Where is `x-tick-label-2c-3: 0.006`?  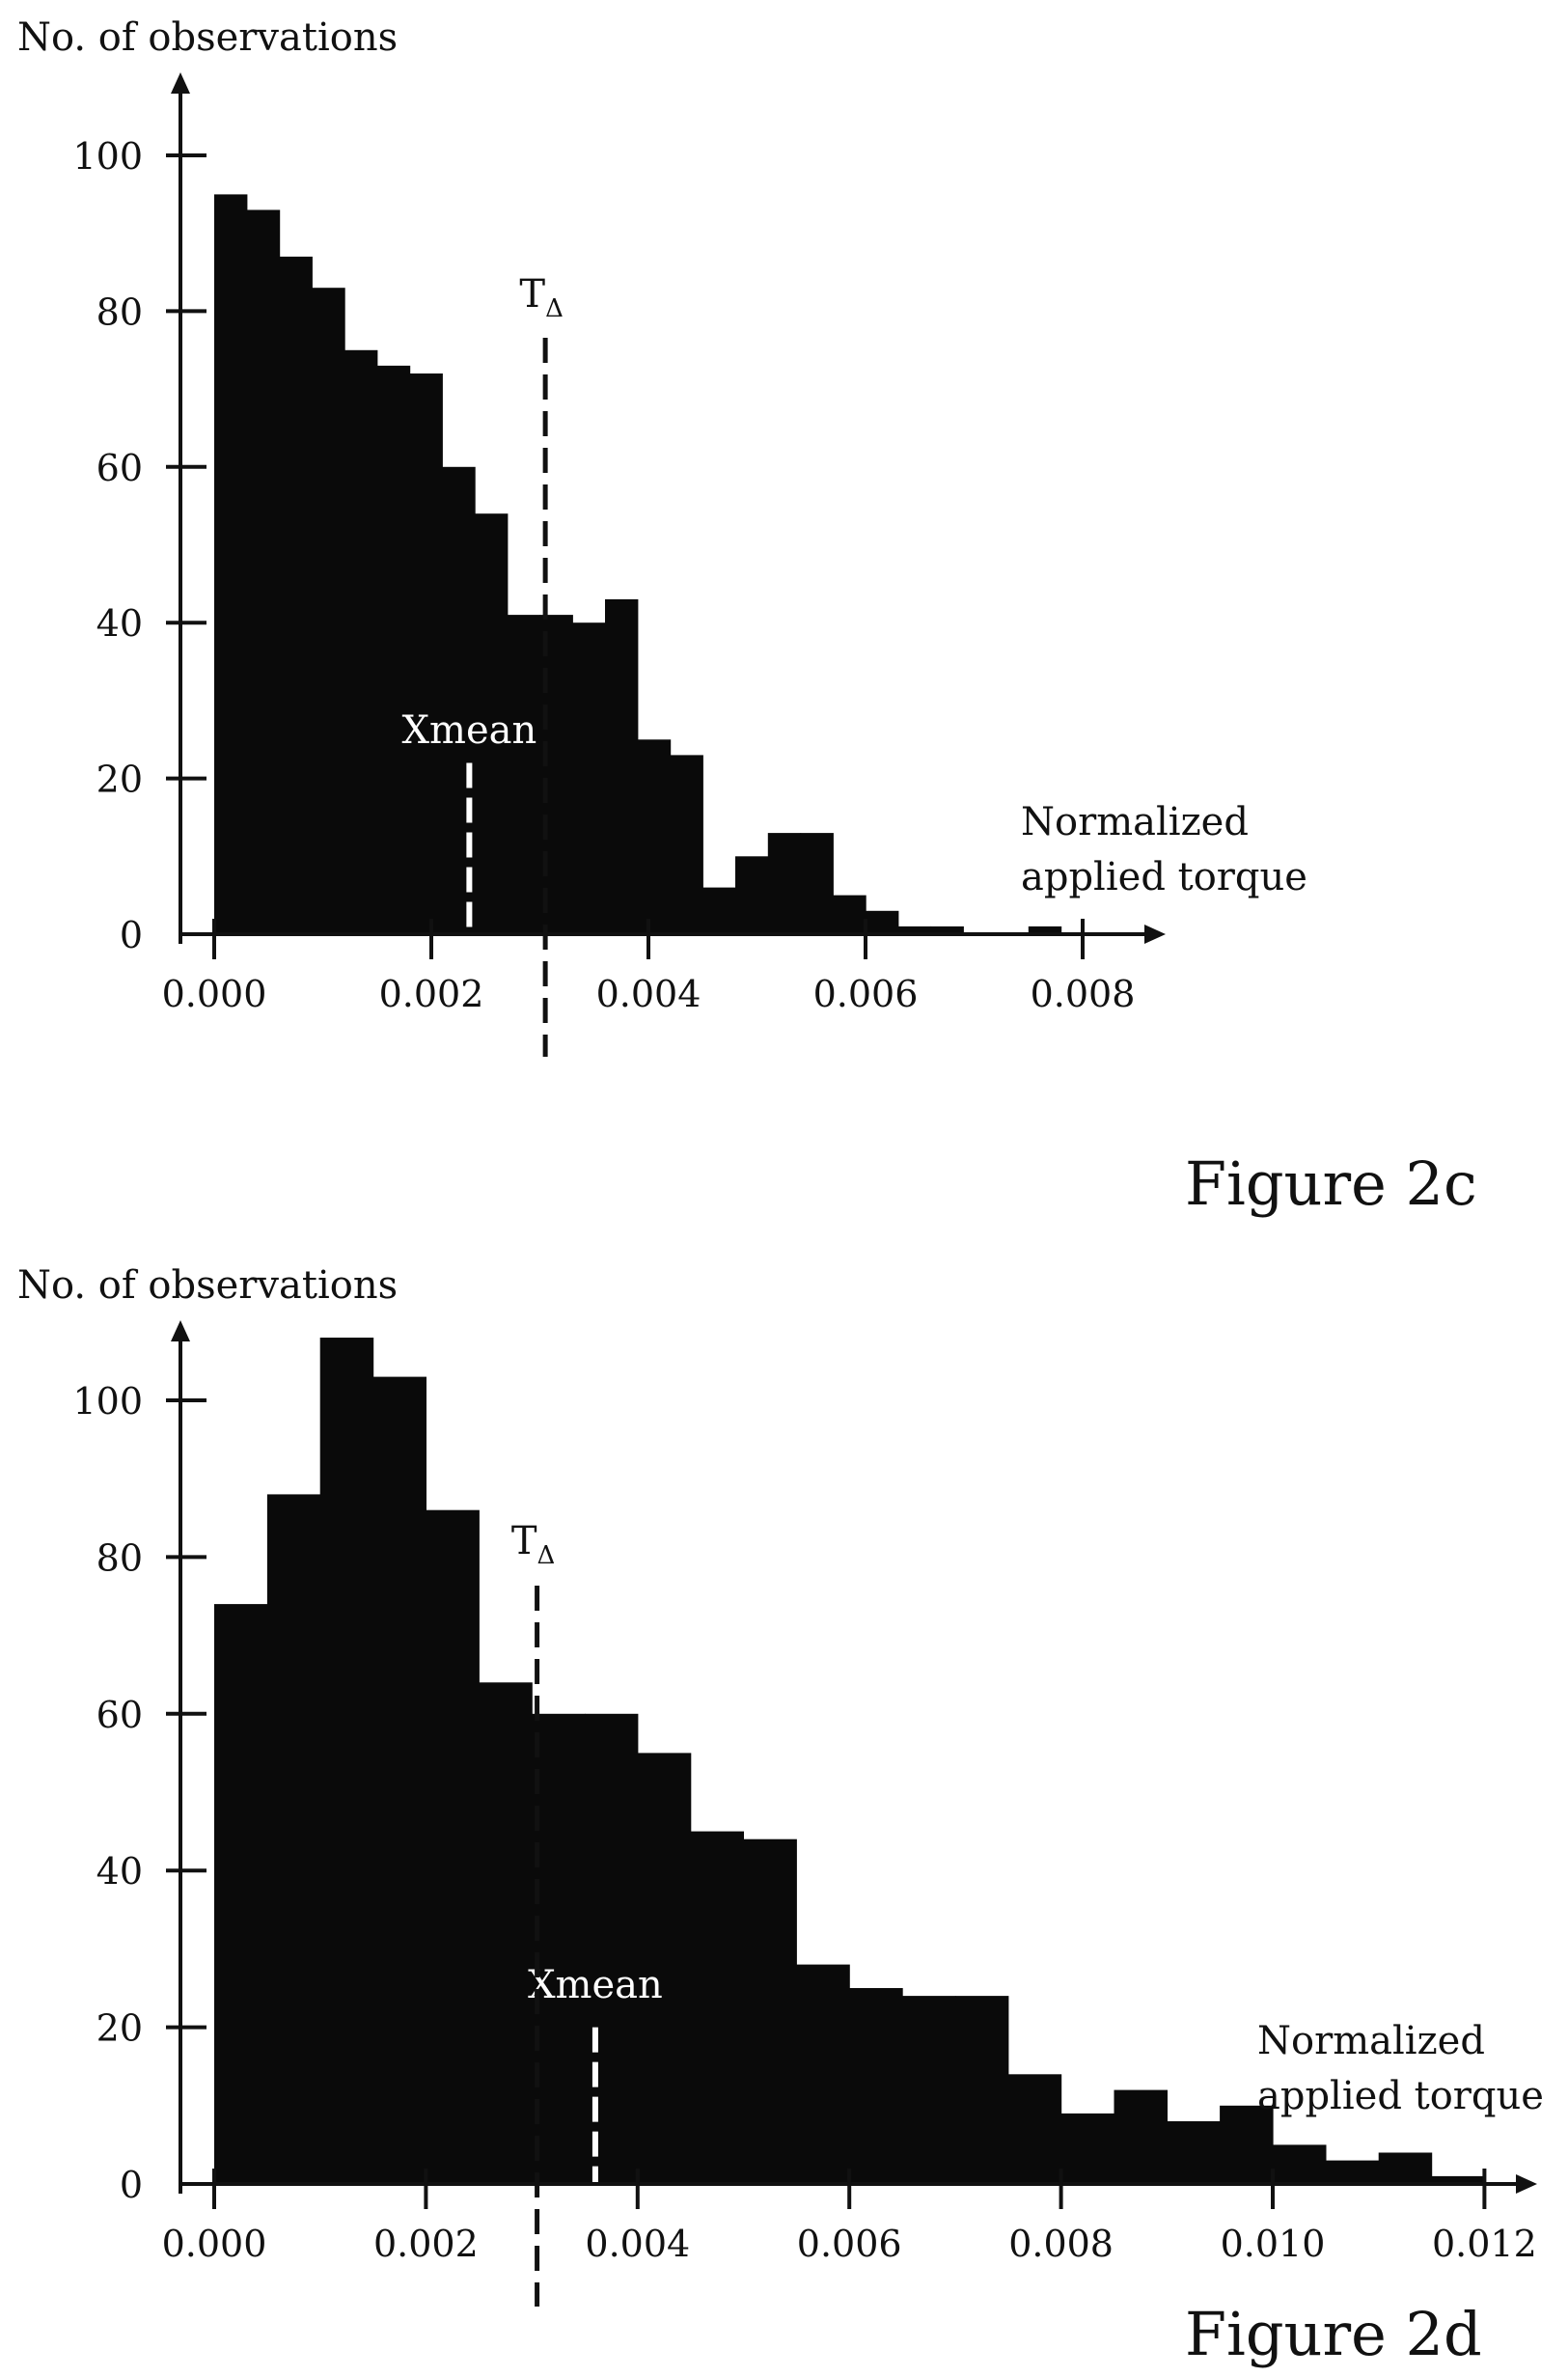 x-tick-label-2c-3: 0.006 is located at coordinates (866, 994).